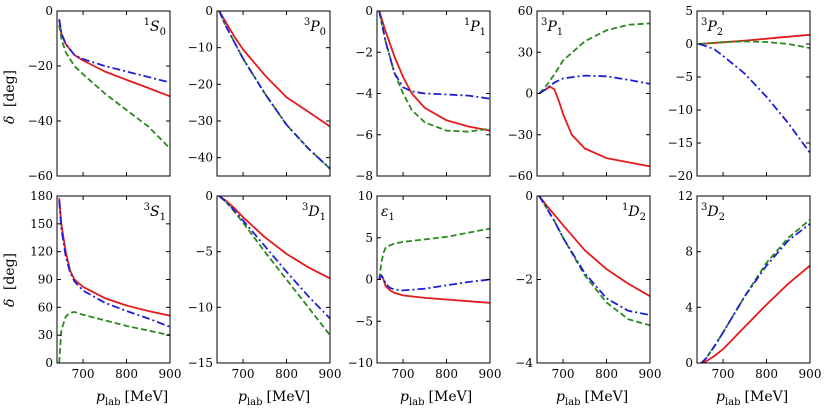 The height and width of the screenshot is (415, 830). What do you see at coordinates (10, 120) in the screenshot?
I see `ylabel-var: δ` at bounding box center [10, 120].